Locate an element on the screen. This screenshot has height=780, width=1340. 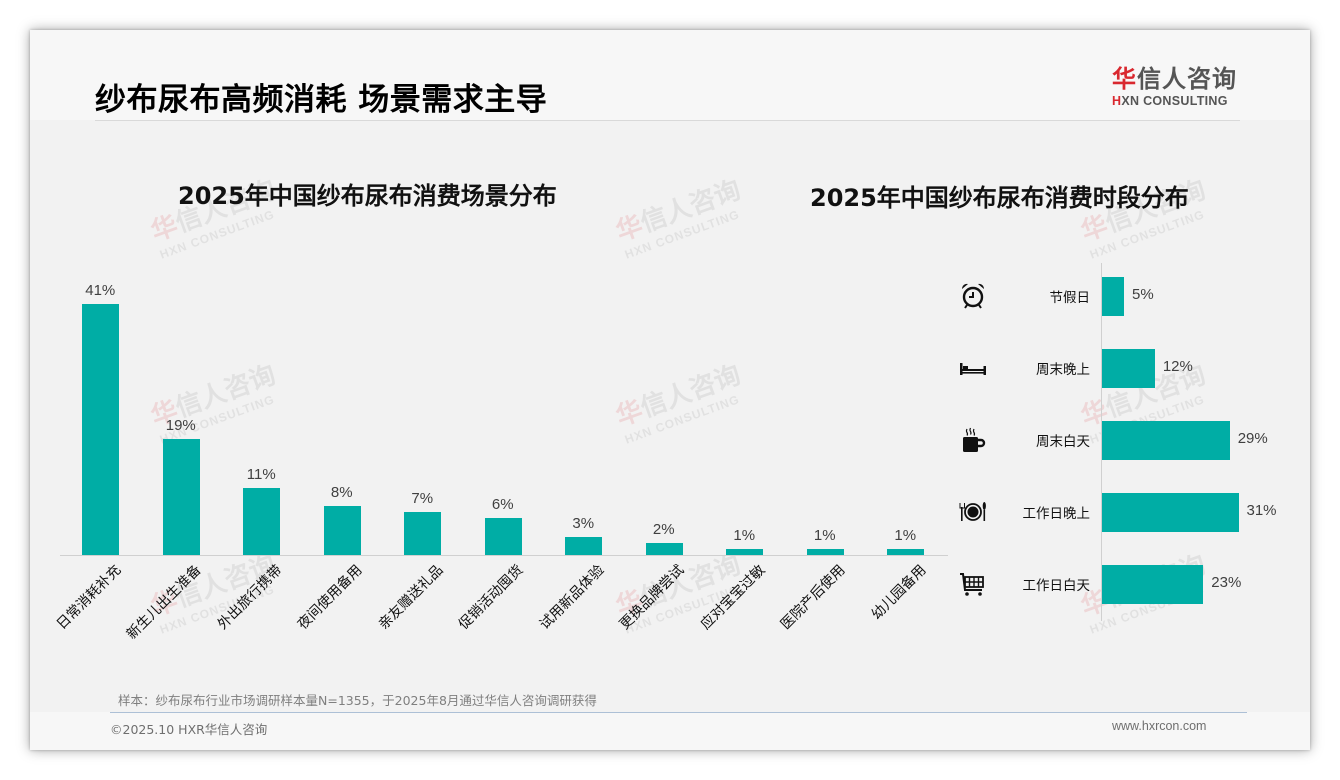
bar-value-label: 19% is located at coordinates (180, 425).